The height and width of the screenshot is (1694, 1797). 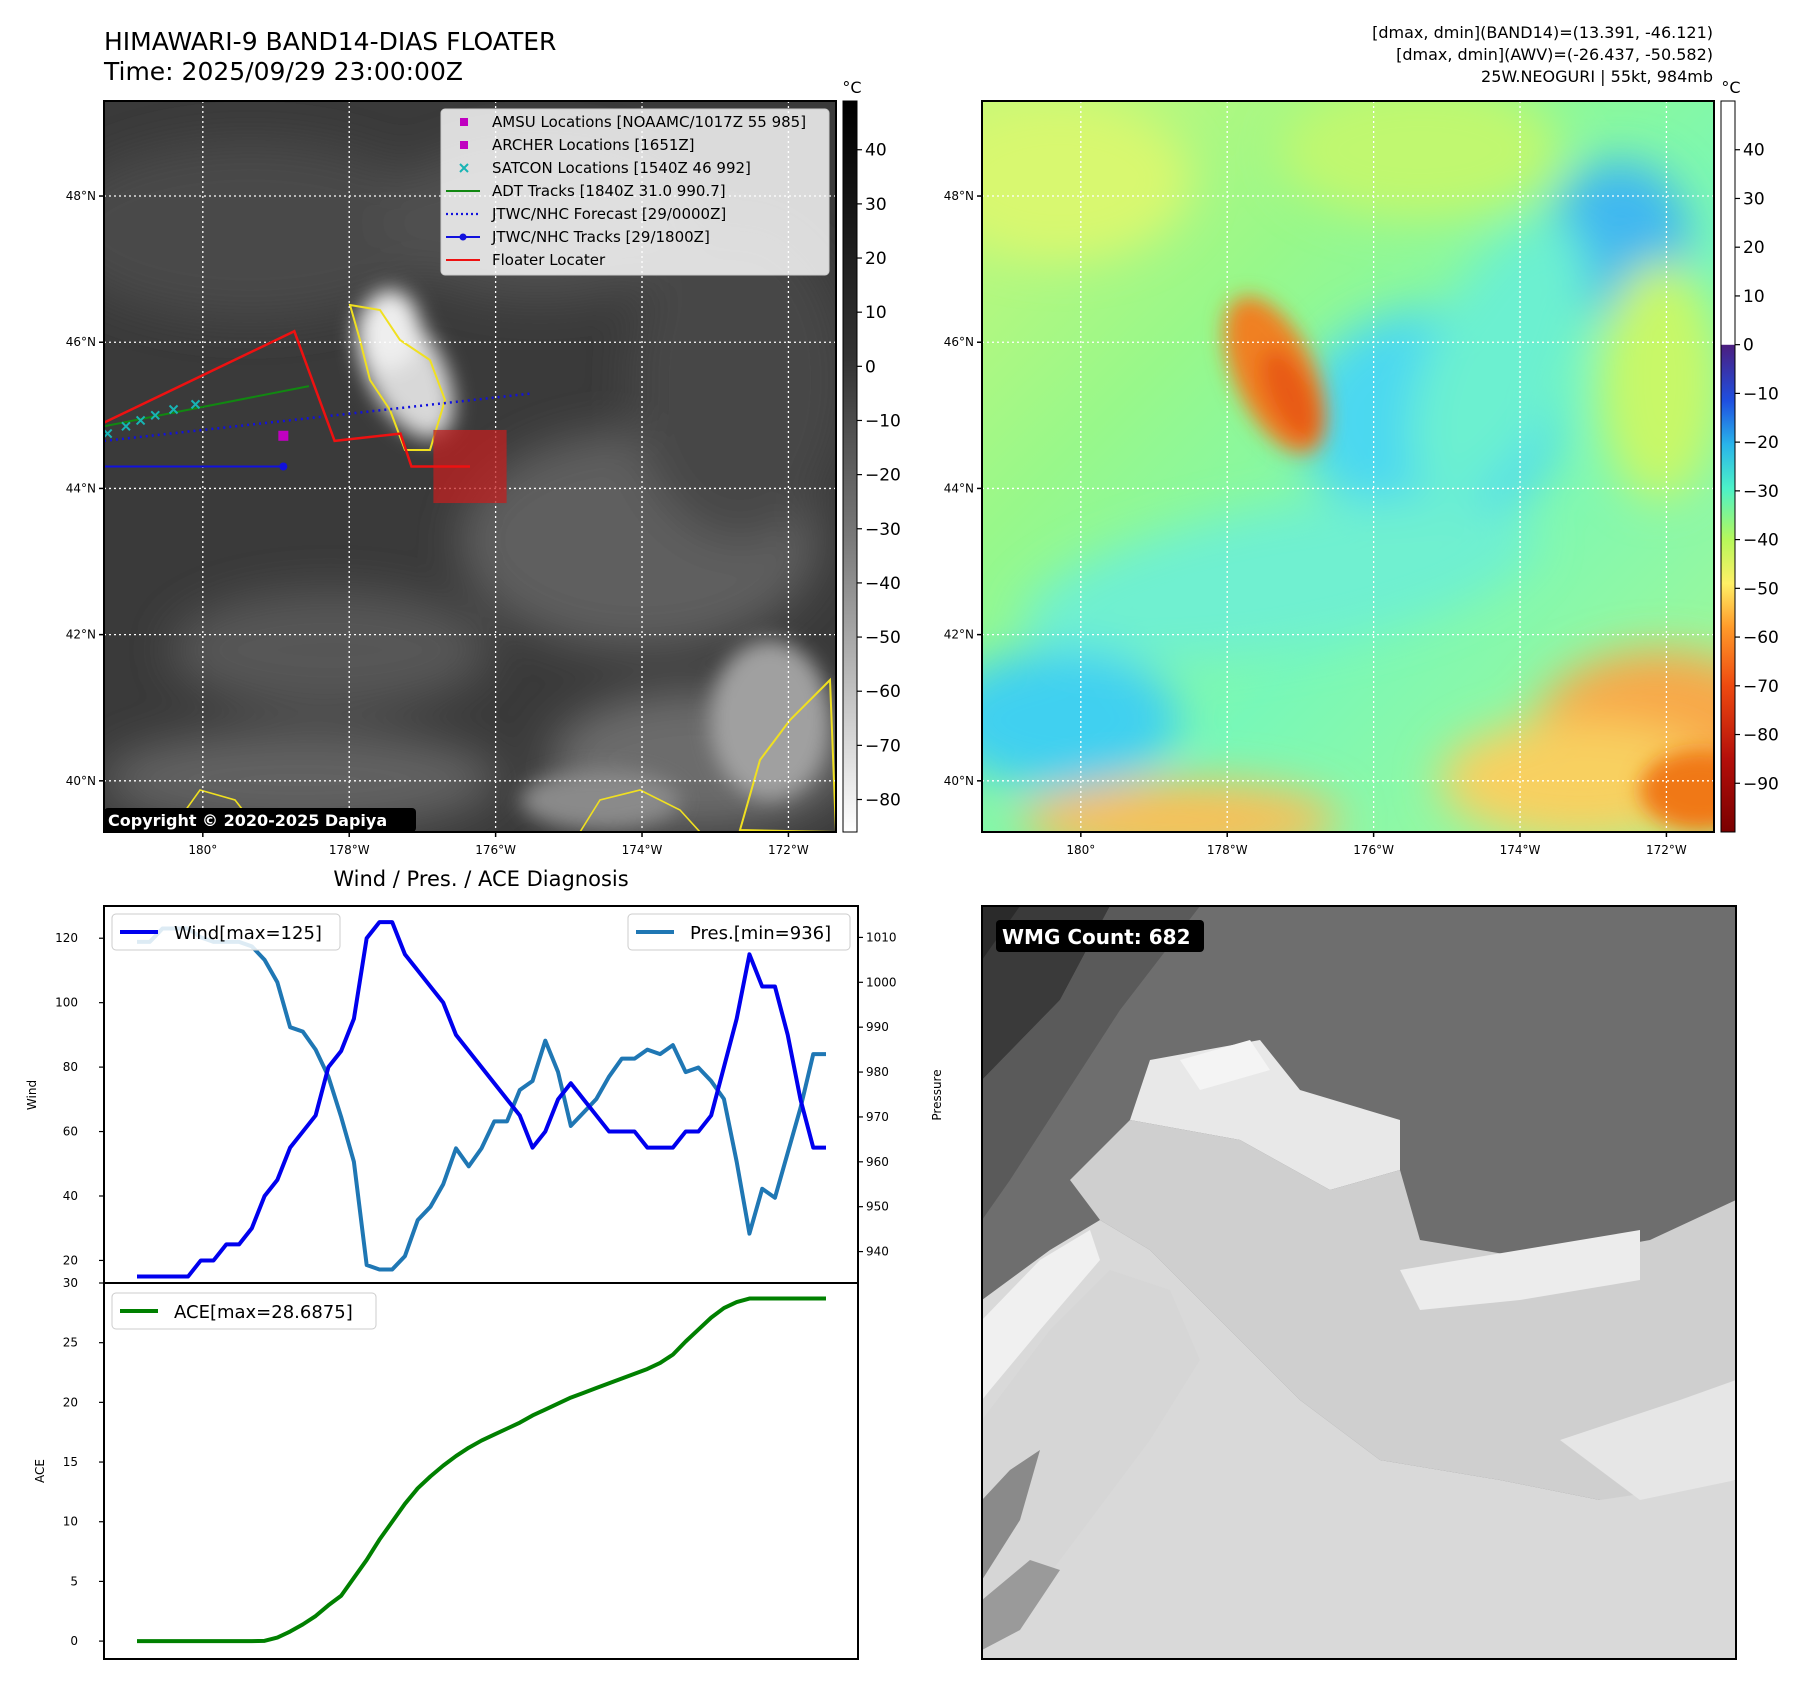 What do you see at coordinates (1542, 32) in the screenshot?
I see `info-band14-range: [dmax, dmin](BAND14)=(13.391, -46.121)` at bounding box center [1542, 32].